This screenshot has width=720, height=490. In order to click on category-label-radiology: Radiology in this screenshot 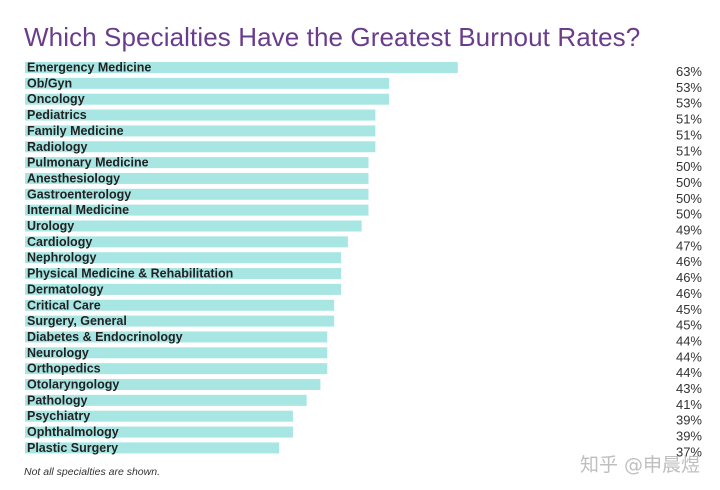, I will do `click(57, 147)`.